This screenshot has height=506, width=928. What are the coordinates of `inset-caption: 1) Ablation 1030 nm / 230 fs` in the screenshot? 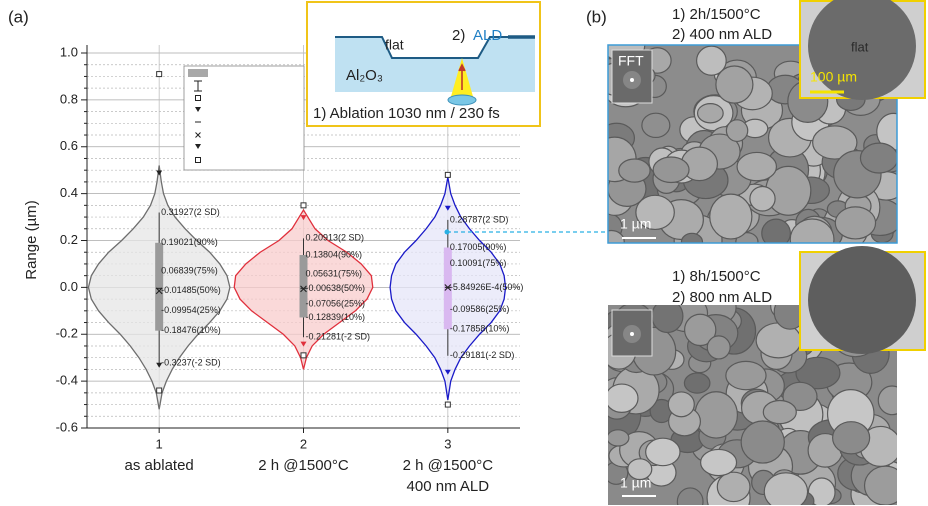 It's located at (406, 113).